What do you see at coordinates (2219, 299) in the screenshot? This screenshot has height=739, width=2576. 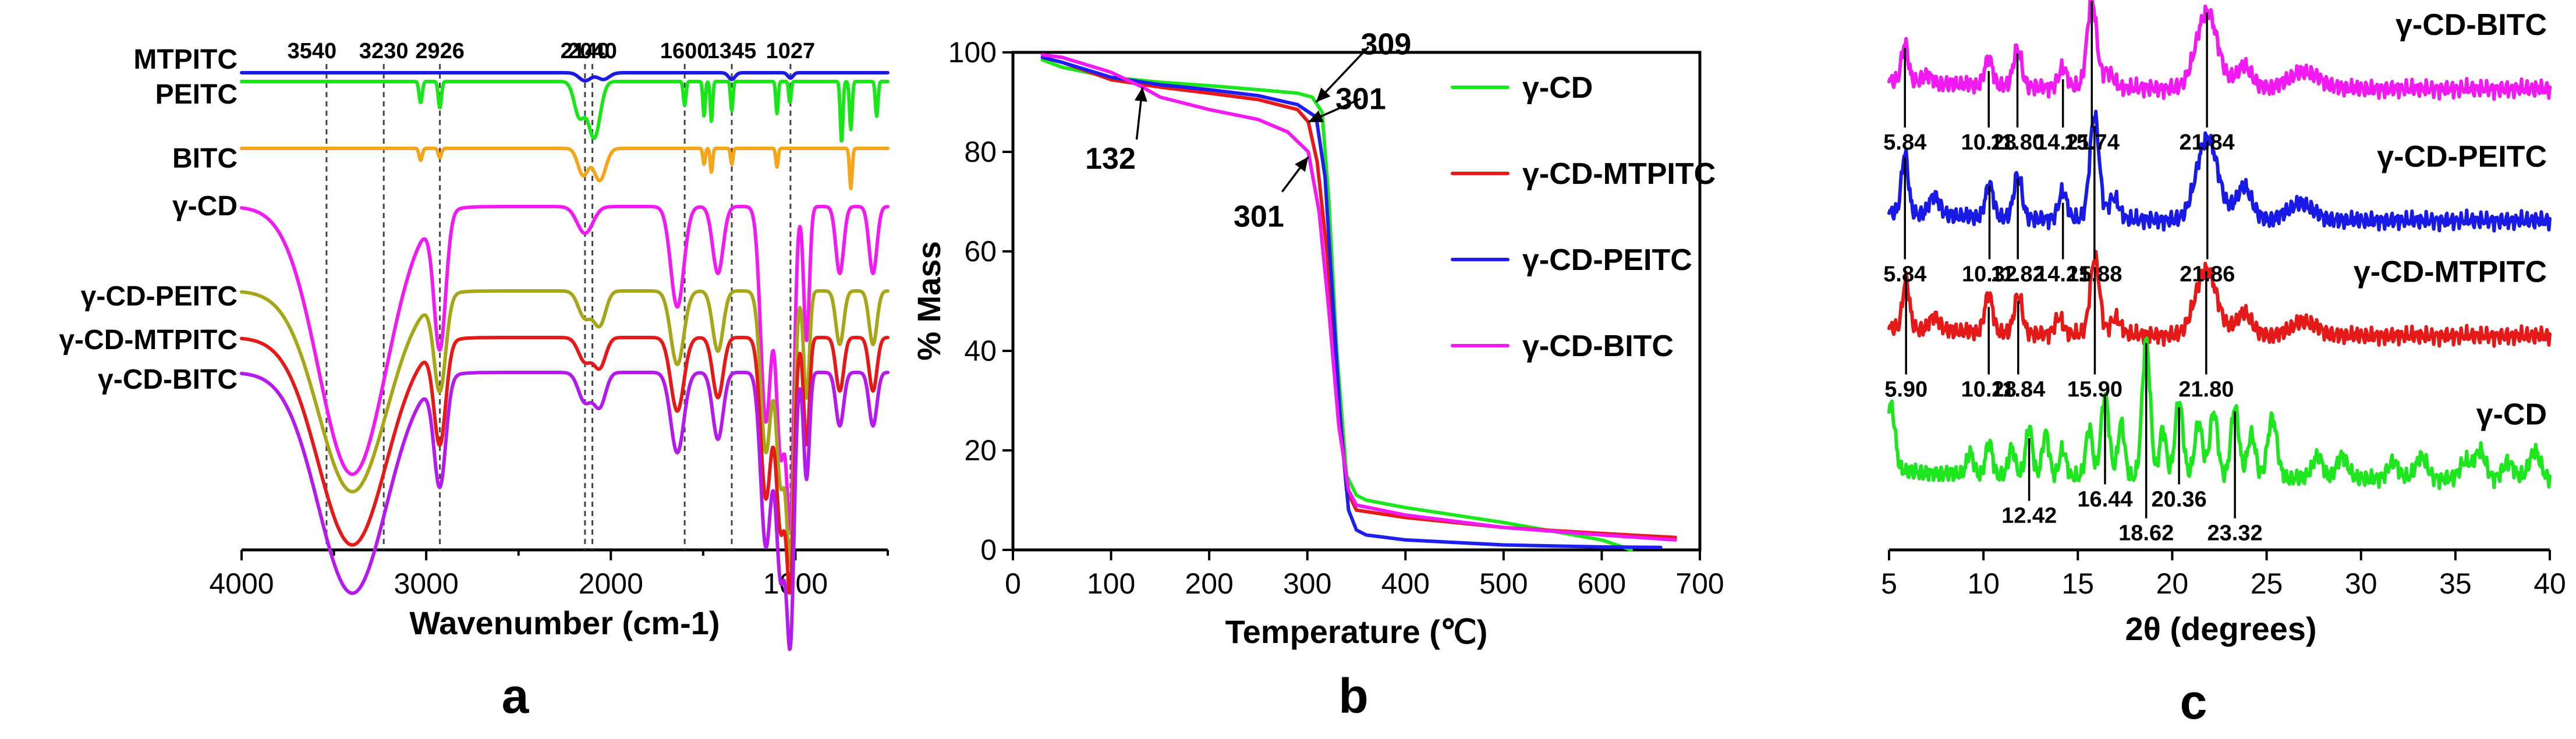 I see `panel-c-trace-gamma-cd-mtpitc` at bounding box center [2219, 299].